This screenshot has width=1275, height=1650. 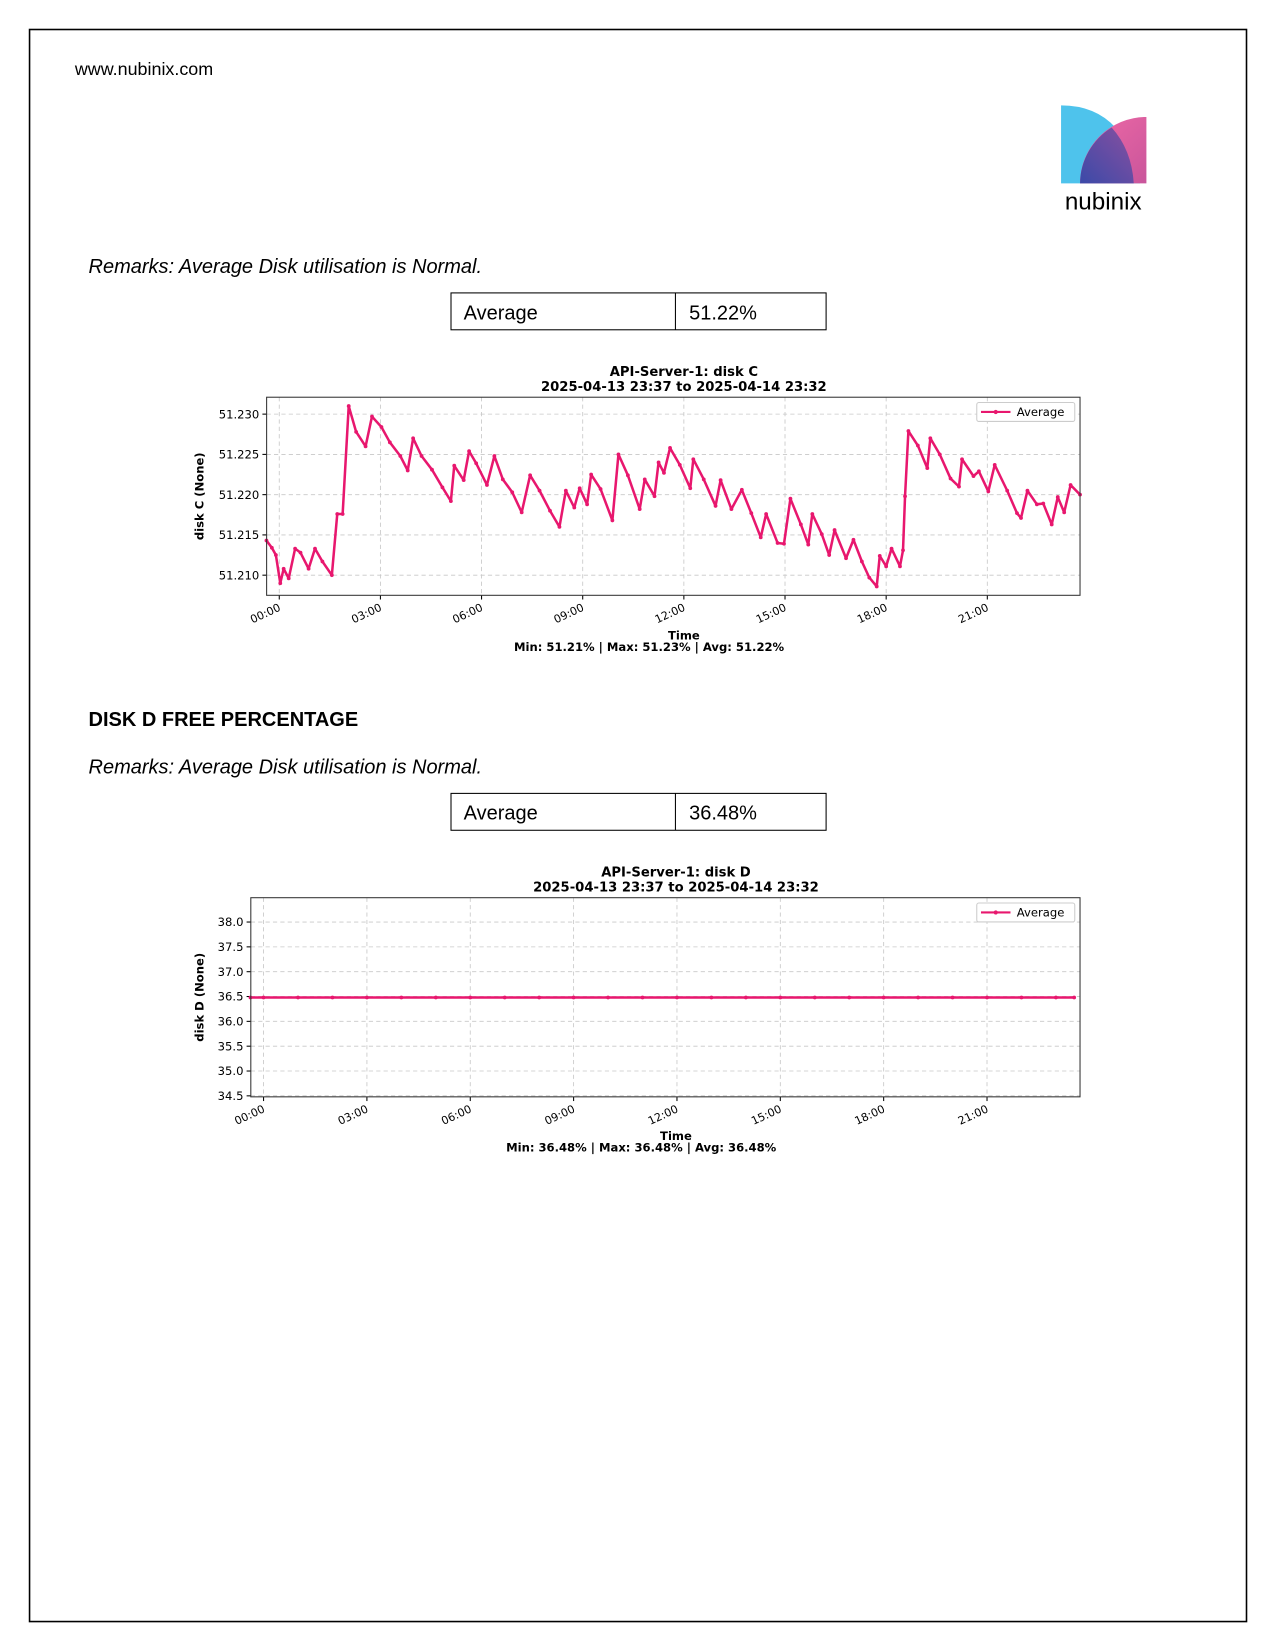 I want to click on y-tick-label: 35.0, so click(x=231, y=1071).